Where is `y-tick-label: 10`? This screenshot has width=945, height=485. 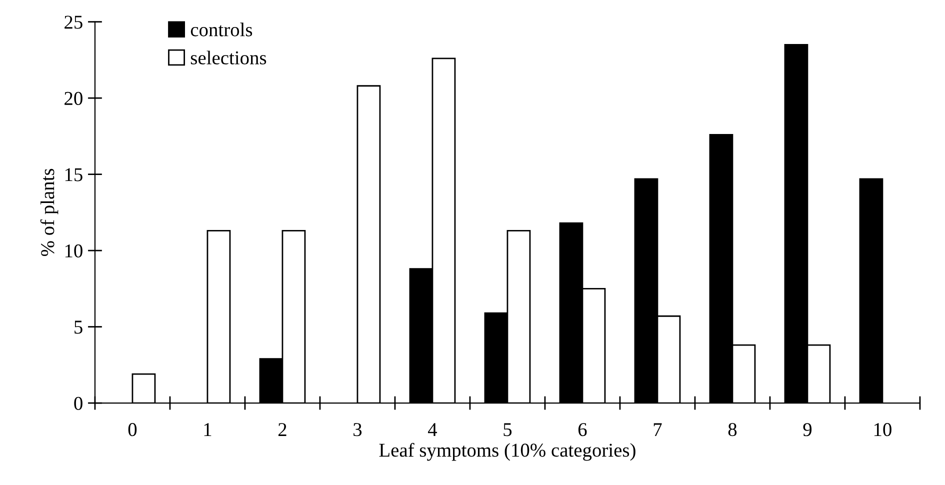 y-tick-label: 10 is located at coordinates (73, 251).